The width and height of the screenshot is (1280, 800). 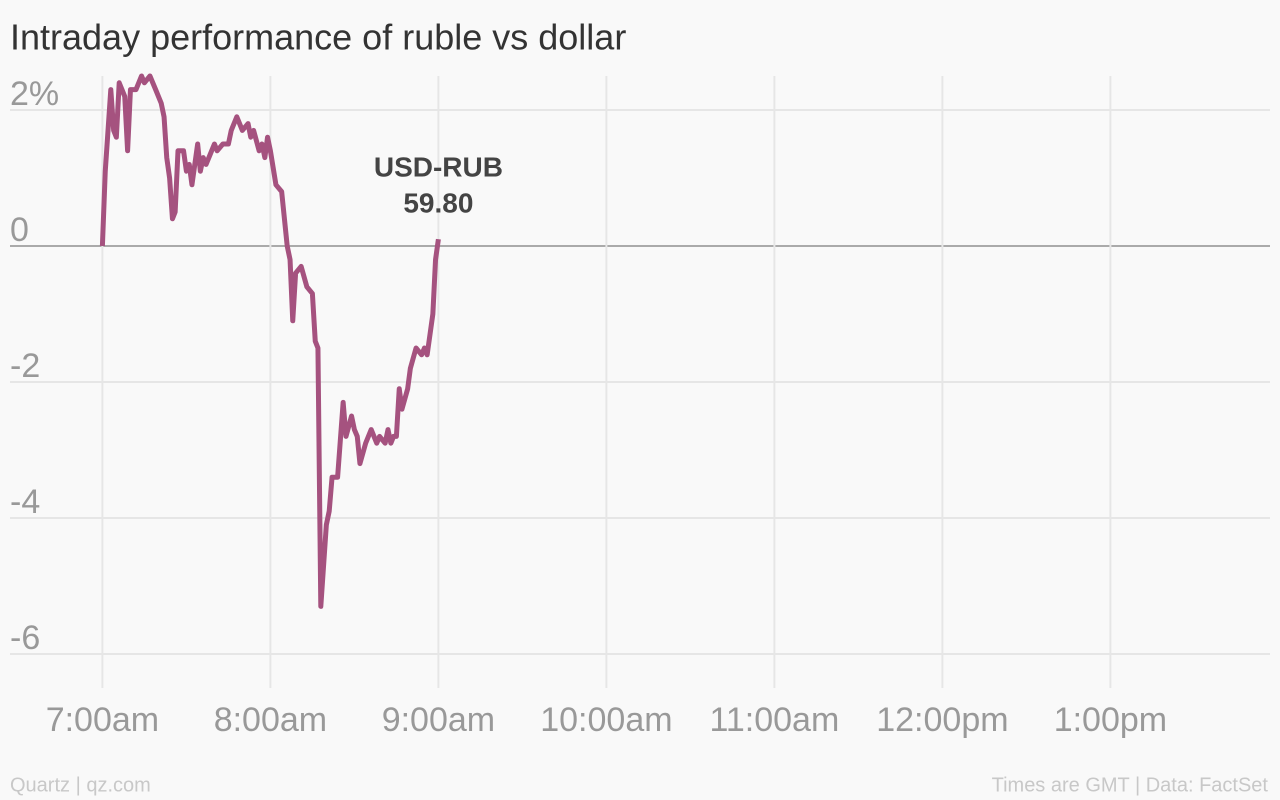 What do you see at coordinates (1110, 720) in the screenshot?
I see `x-tick-label: 1:00pm` at bounding box center [1110, 720].